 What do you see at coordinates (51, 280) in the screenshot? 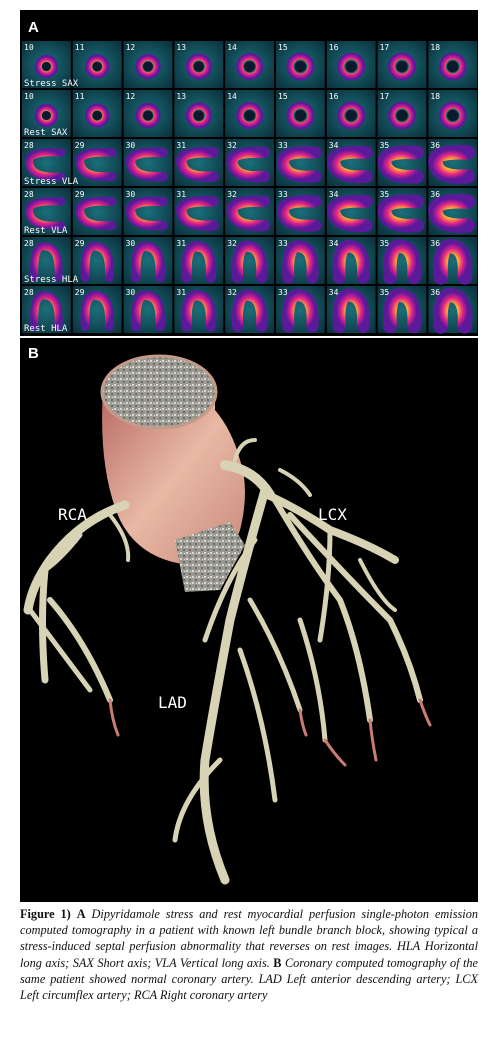
I see `row-label: Stress HLA` at bounding box center [51, 280].